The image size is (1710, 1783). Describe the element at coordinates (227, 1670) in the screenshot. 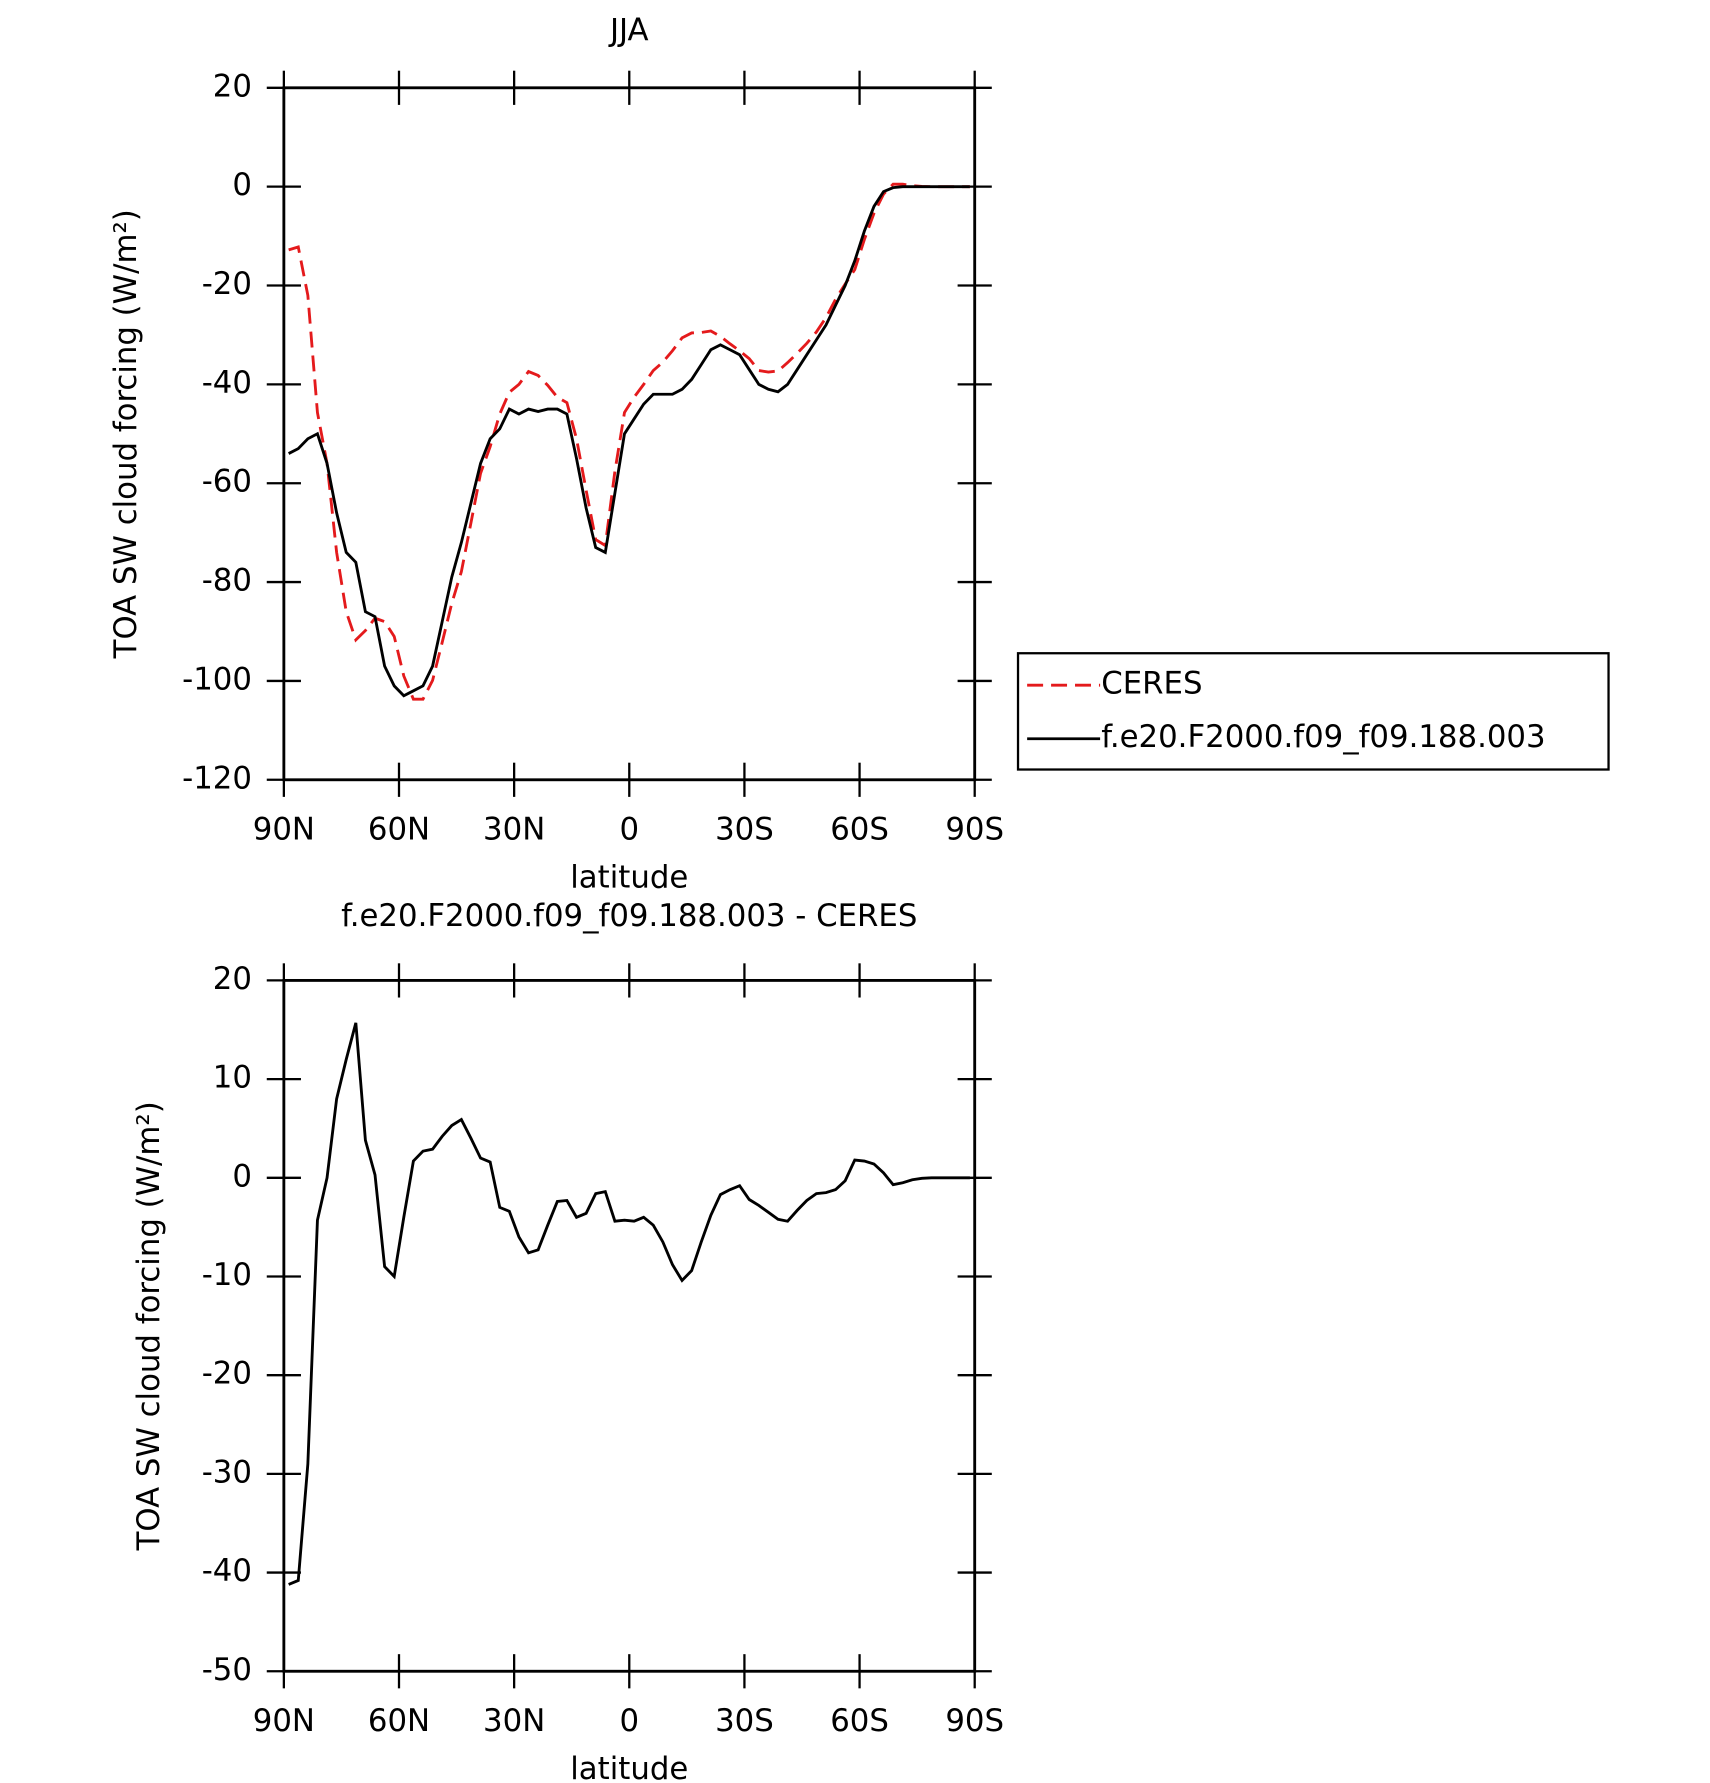

I see `y-tick-label: -50` at that location.